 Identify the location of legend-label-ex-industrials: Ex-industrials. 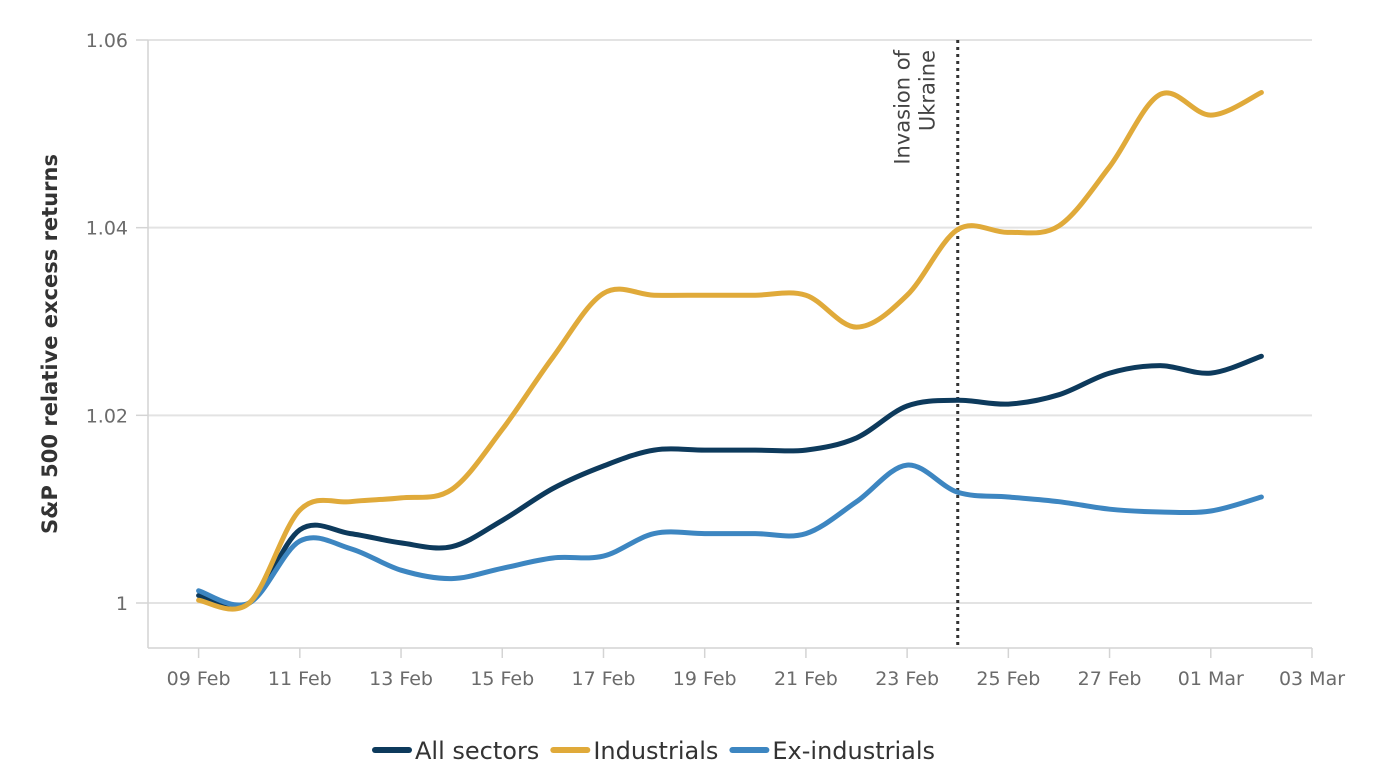
(853, 751).